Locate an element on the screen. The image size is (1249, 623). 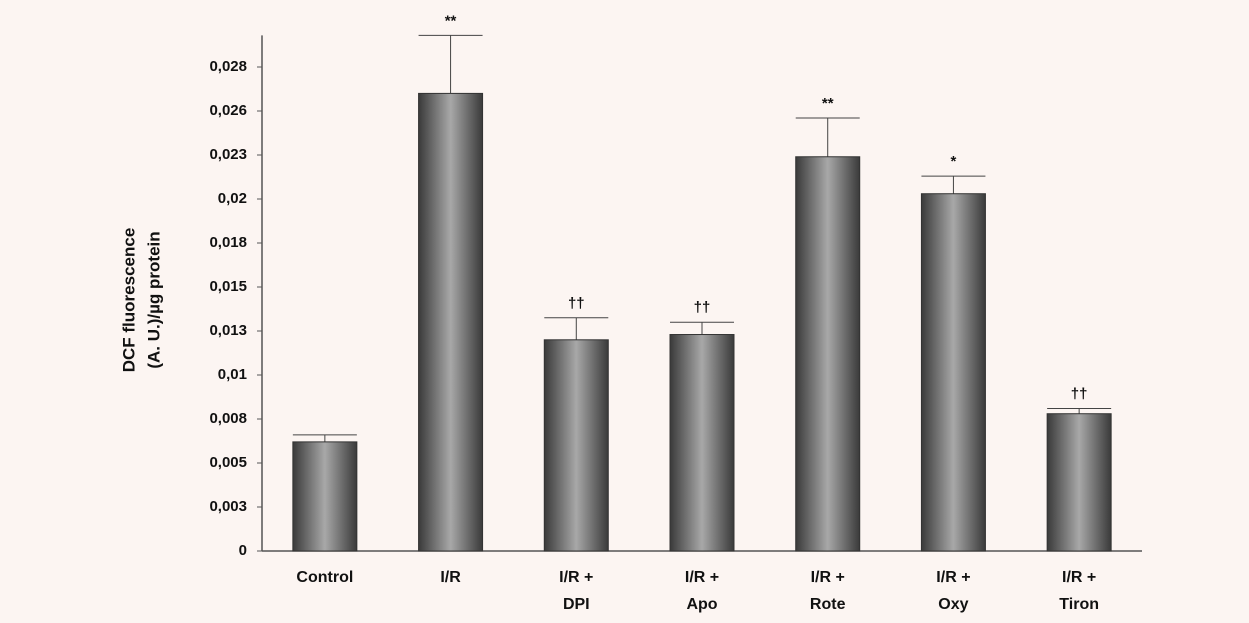
y-tick-label: 0 is located at coordinates (243, 550).